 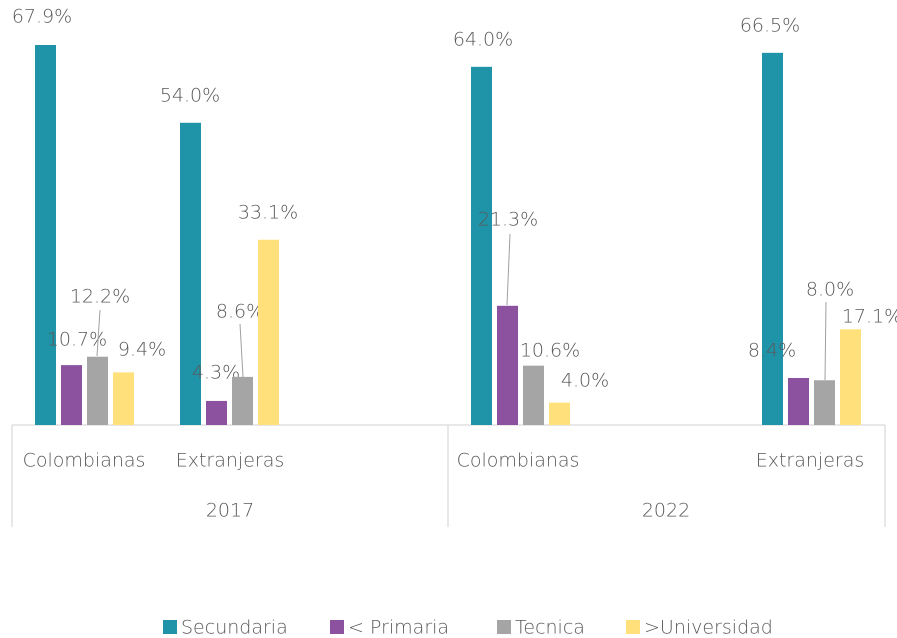 I want to click on group-label: 2017, so click(x=230, y=511).